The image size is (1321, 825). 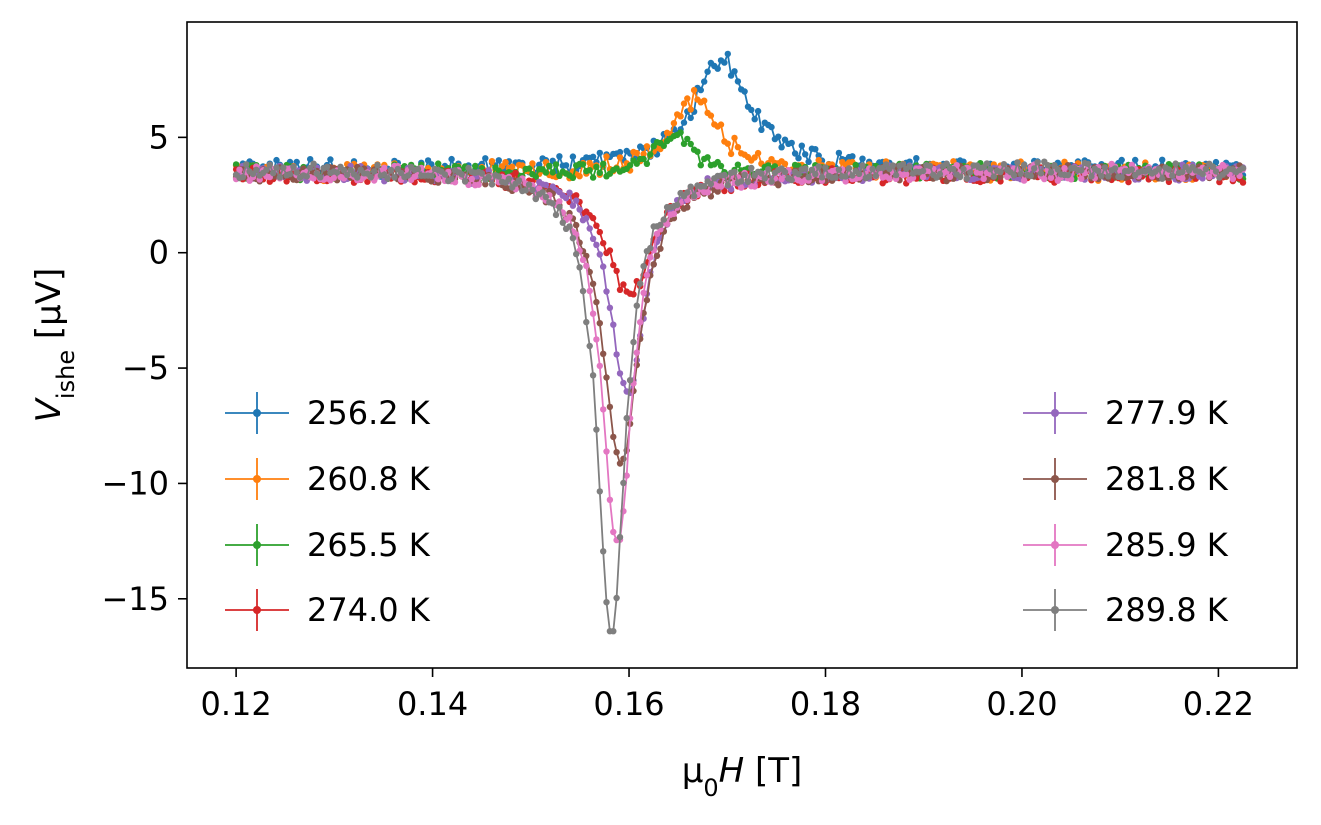 What do you see at coordinates (257, 610) in the screenshot?
I see `legend-marker` at bounding box center [257, 610].